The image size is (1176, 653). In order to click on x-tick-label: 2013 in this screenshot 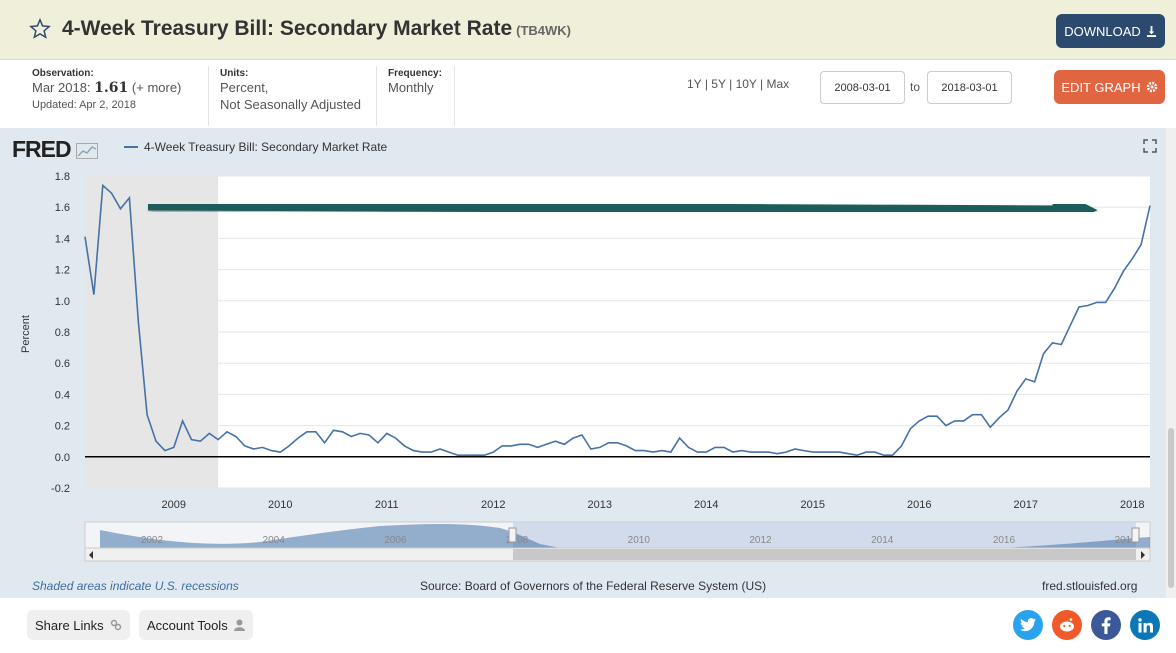, I will do `click(600, 505)`.